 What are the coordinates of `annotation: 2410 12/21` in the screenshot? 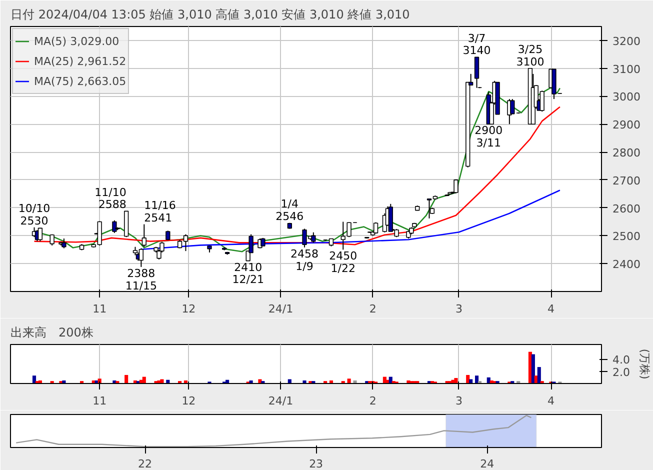 It's located at (248, 273).